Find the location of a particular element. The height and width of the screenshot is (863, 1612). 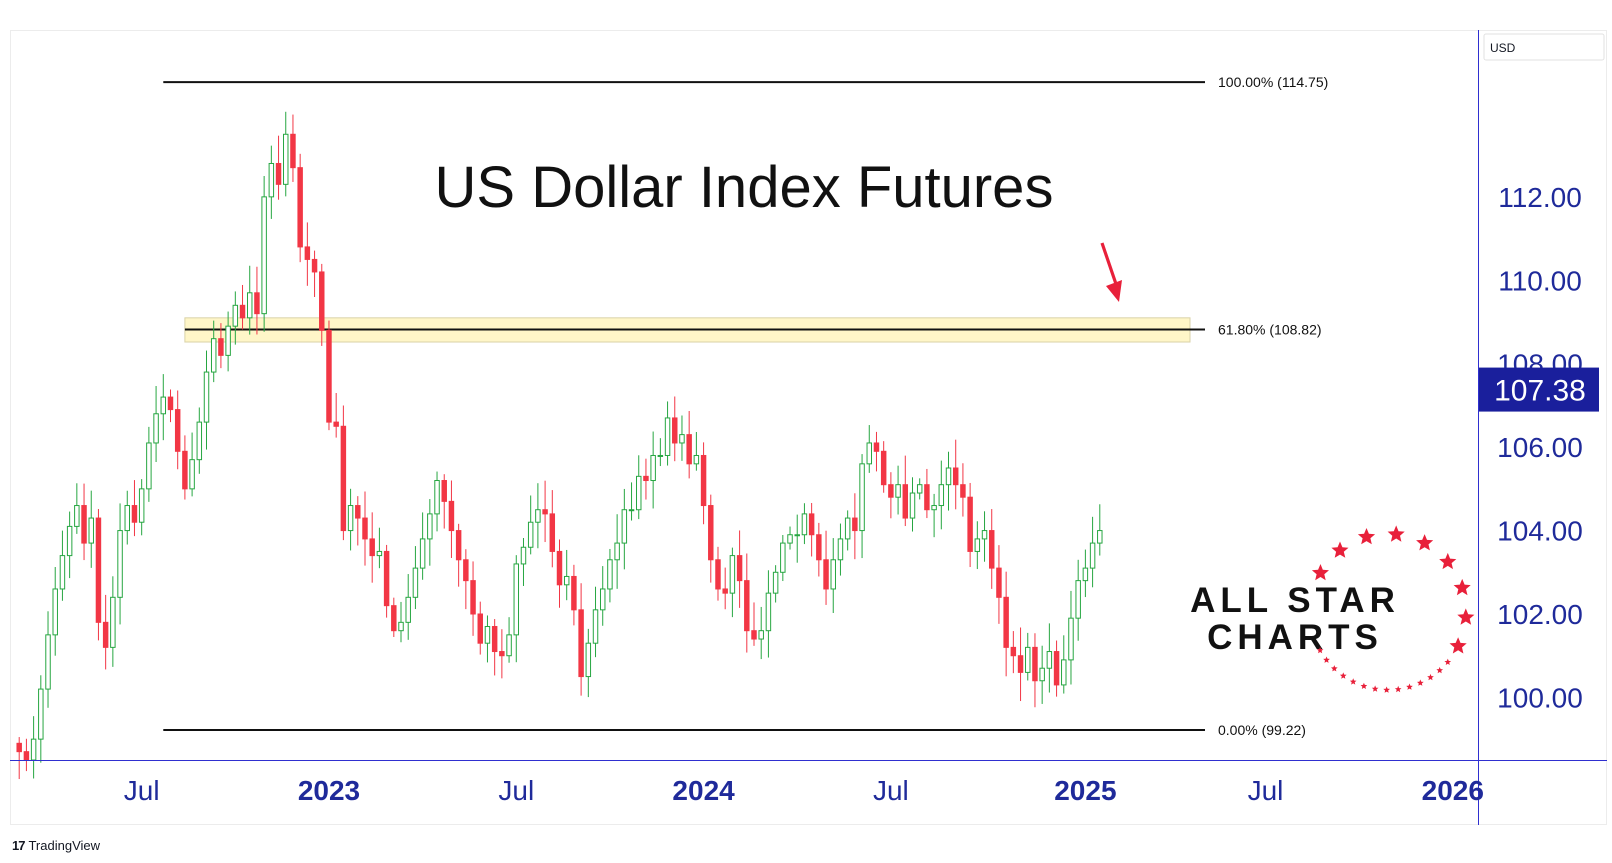

tradingview-name: TradingView is located at coordinates (64, 845).